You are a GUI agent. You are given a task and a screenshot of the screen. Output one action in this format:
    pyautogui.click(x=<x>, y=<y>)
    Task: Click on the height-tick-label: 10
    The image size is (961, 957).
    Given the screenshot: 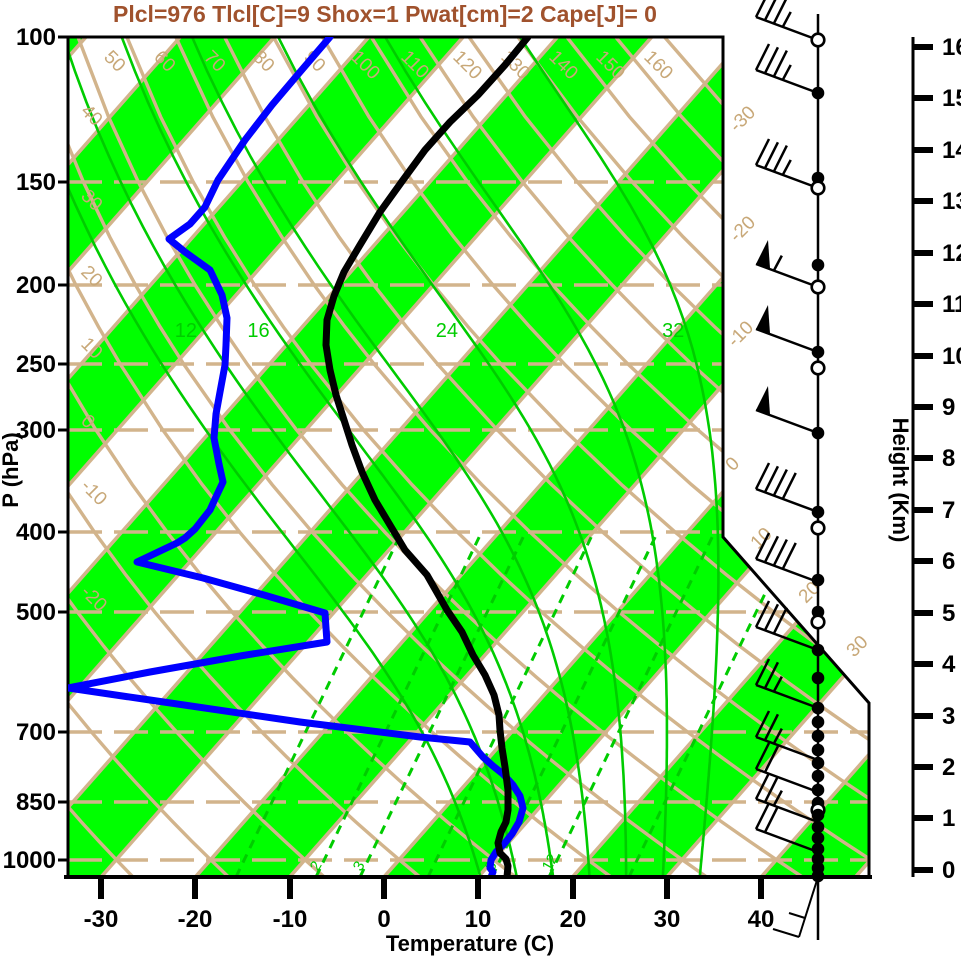 What is the action you would take?
    pyautogui.click(x=951, y=356)
    